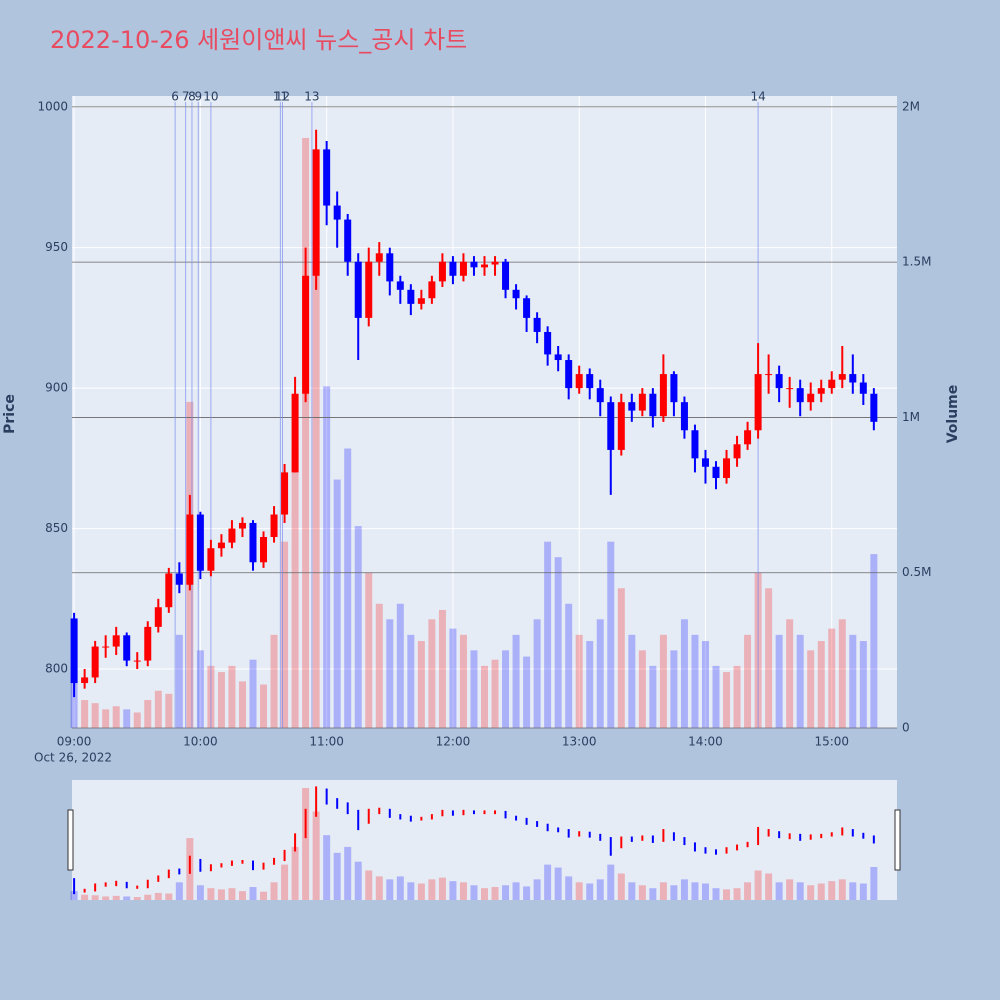  What do you see at coordinates (74, 742) in the screenshot?
I see `x-tick-label: 09:00` at bounding box center [74, 742].